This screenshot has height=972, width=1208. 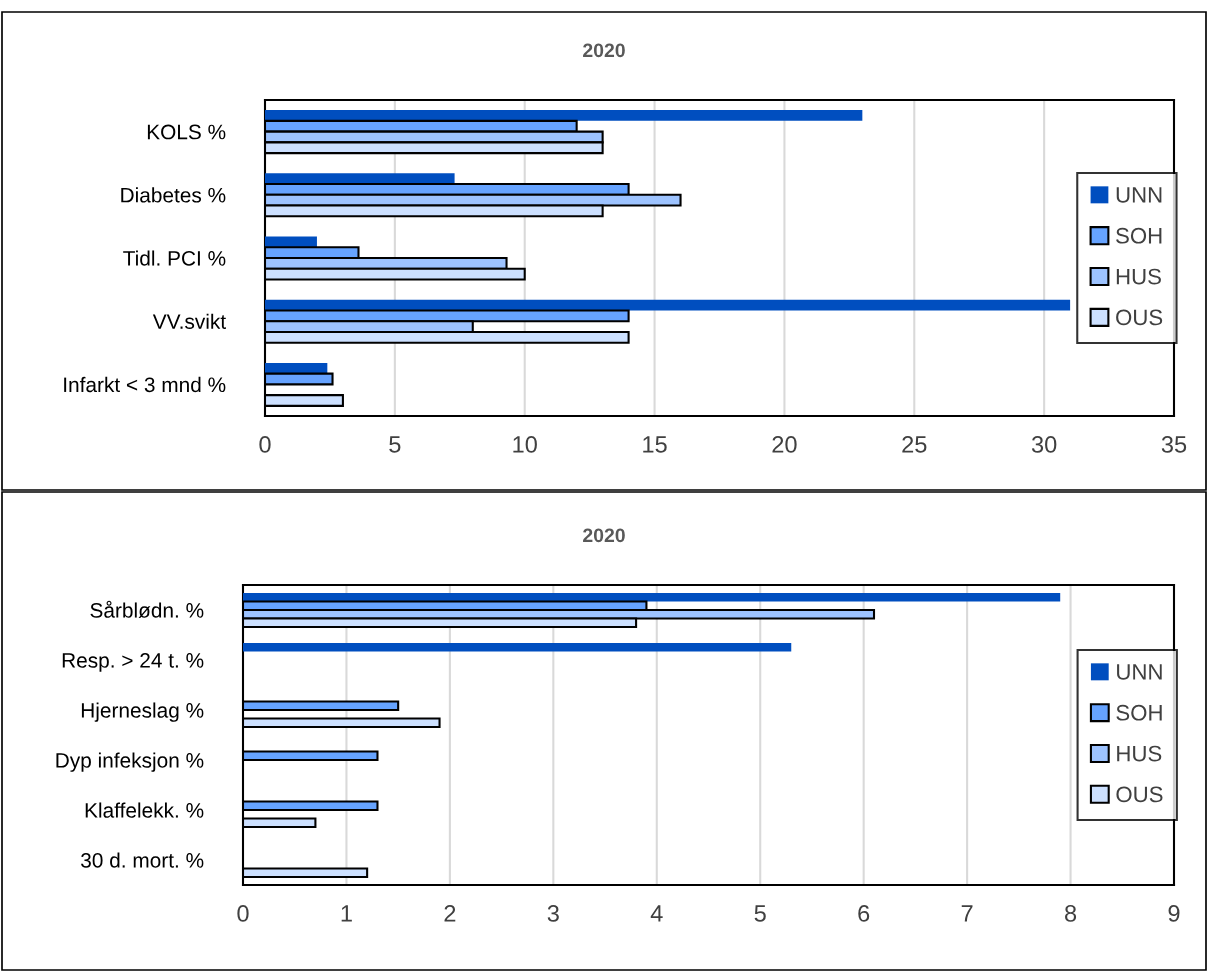 I want to click on x-tick-label: 8, so click(x=1071, y=913).